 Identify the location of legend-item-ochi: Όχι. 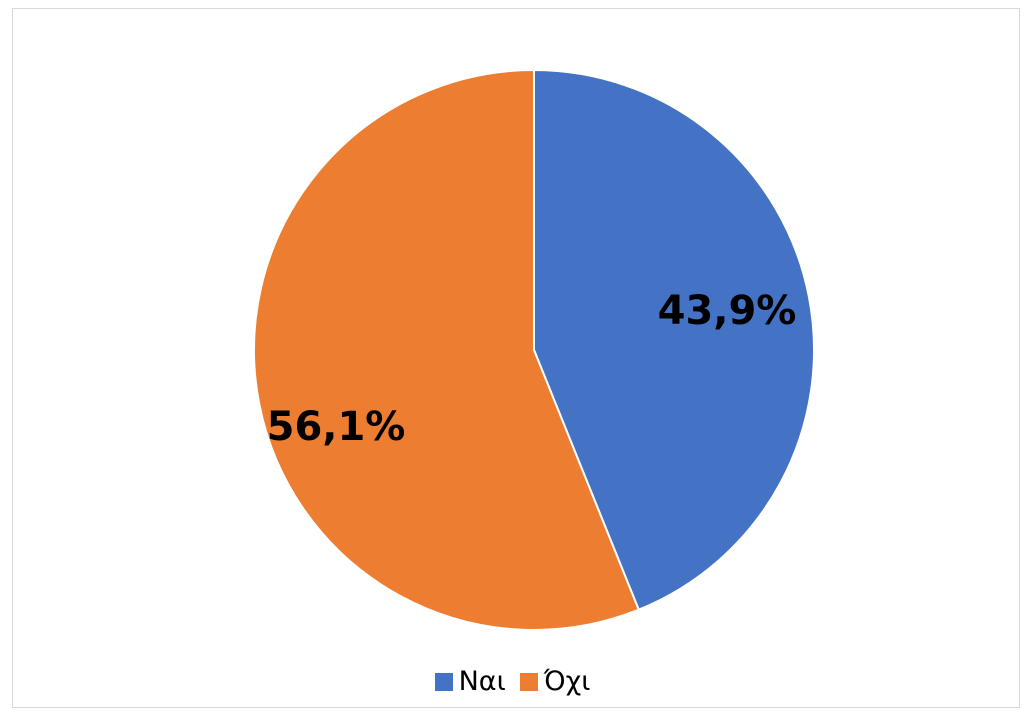
(555, 681).